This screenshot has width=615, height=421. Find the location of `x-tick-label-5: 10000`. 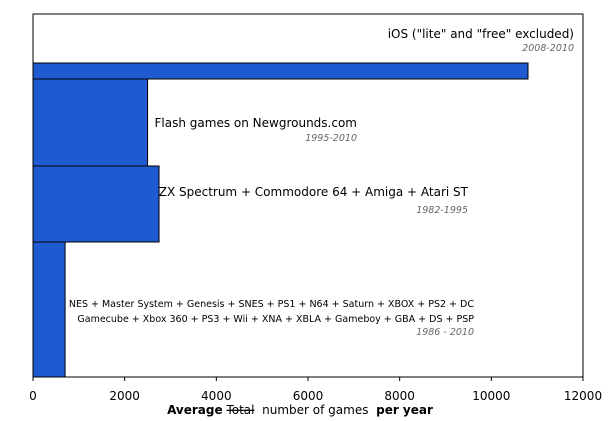

x-tick-label-5: 10000 is located at coordinates (491, 396).